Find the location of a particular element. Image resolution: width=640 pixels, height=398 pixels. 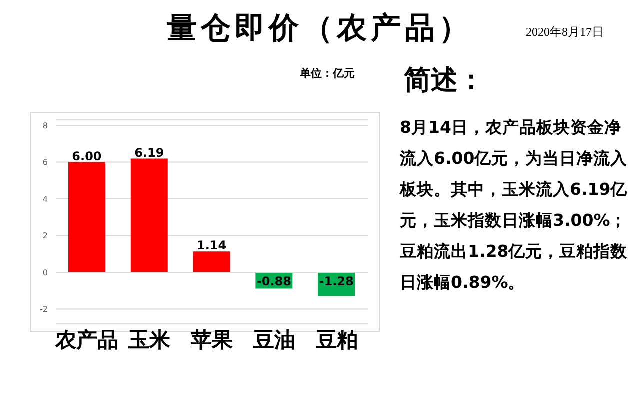

data-label: 6.00 is located at coordinates (87, 156).